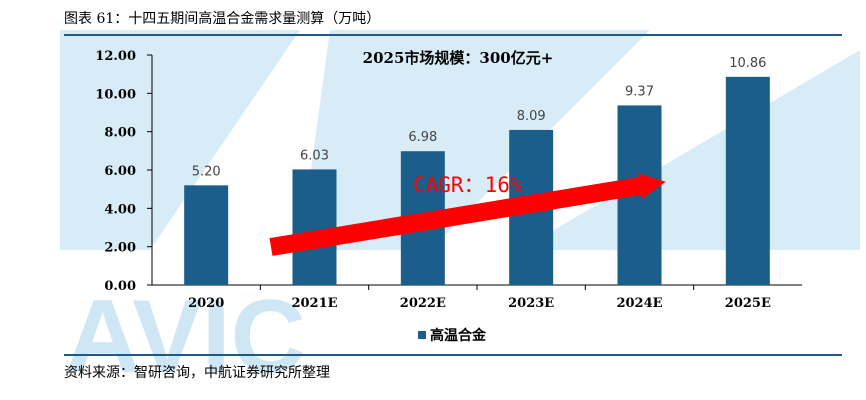  I want to click on y-tick-label: 2.00, so click(120, 248).